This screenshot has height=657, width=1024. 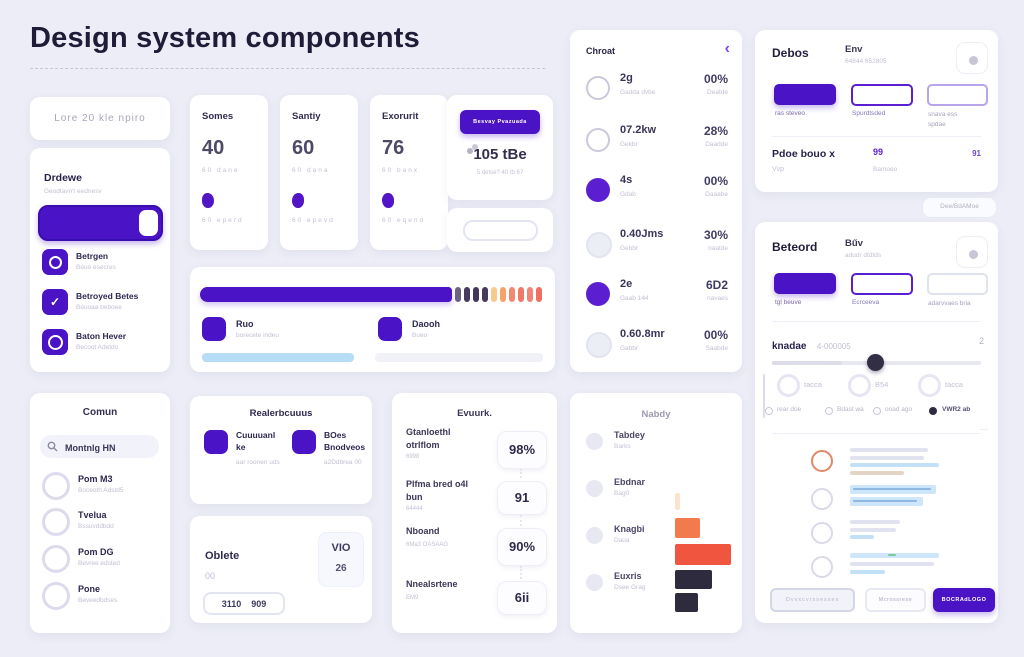 I want to click on buttons-card-title: Debos, so click(x=790, y=53).